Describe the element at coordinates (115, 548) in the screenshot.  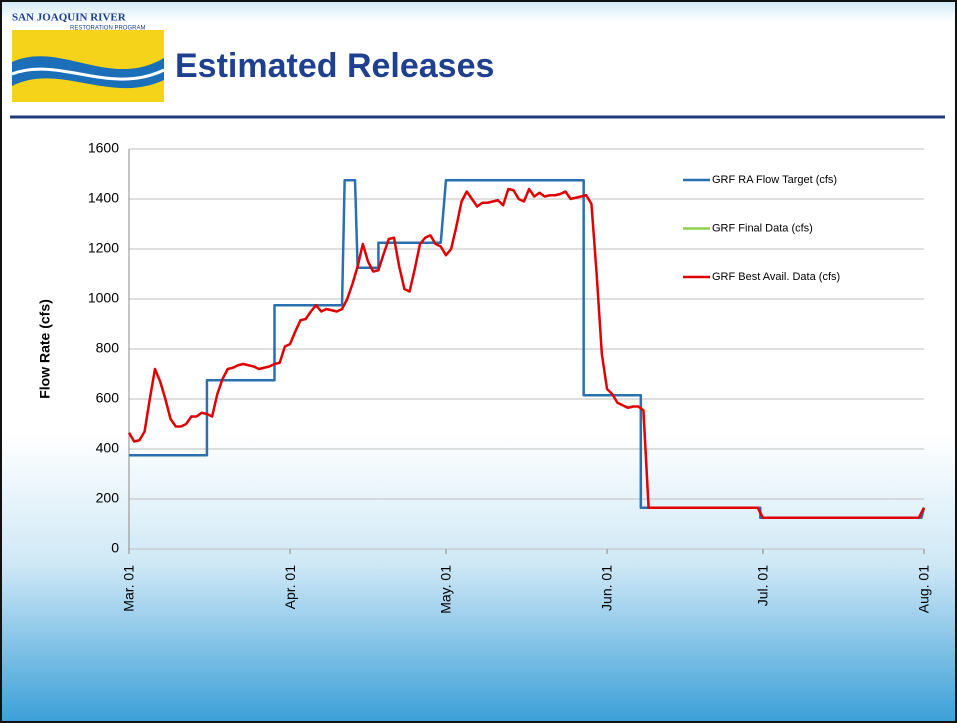
I see `y-tick-label: 0` at that location.